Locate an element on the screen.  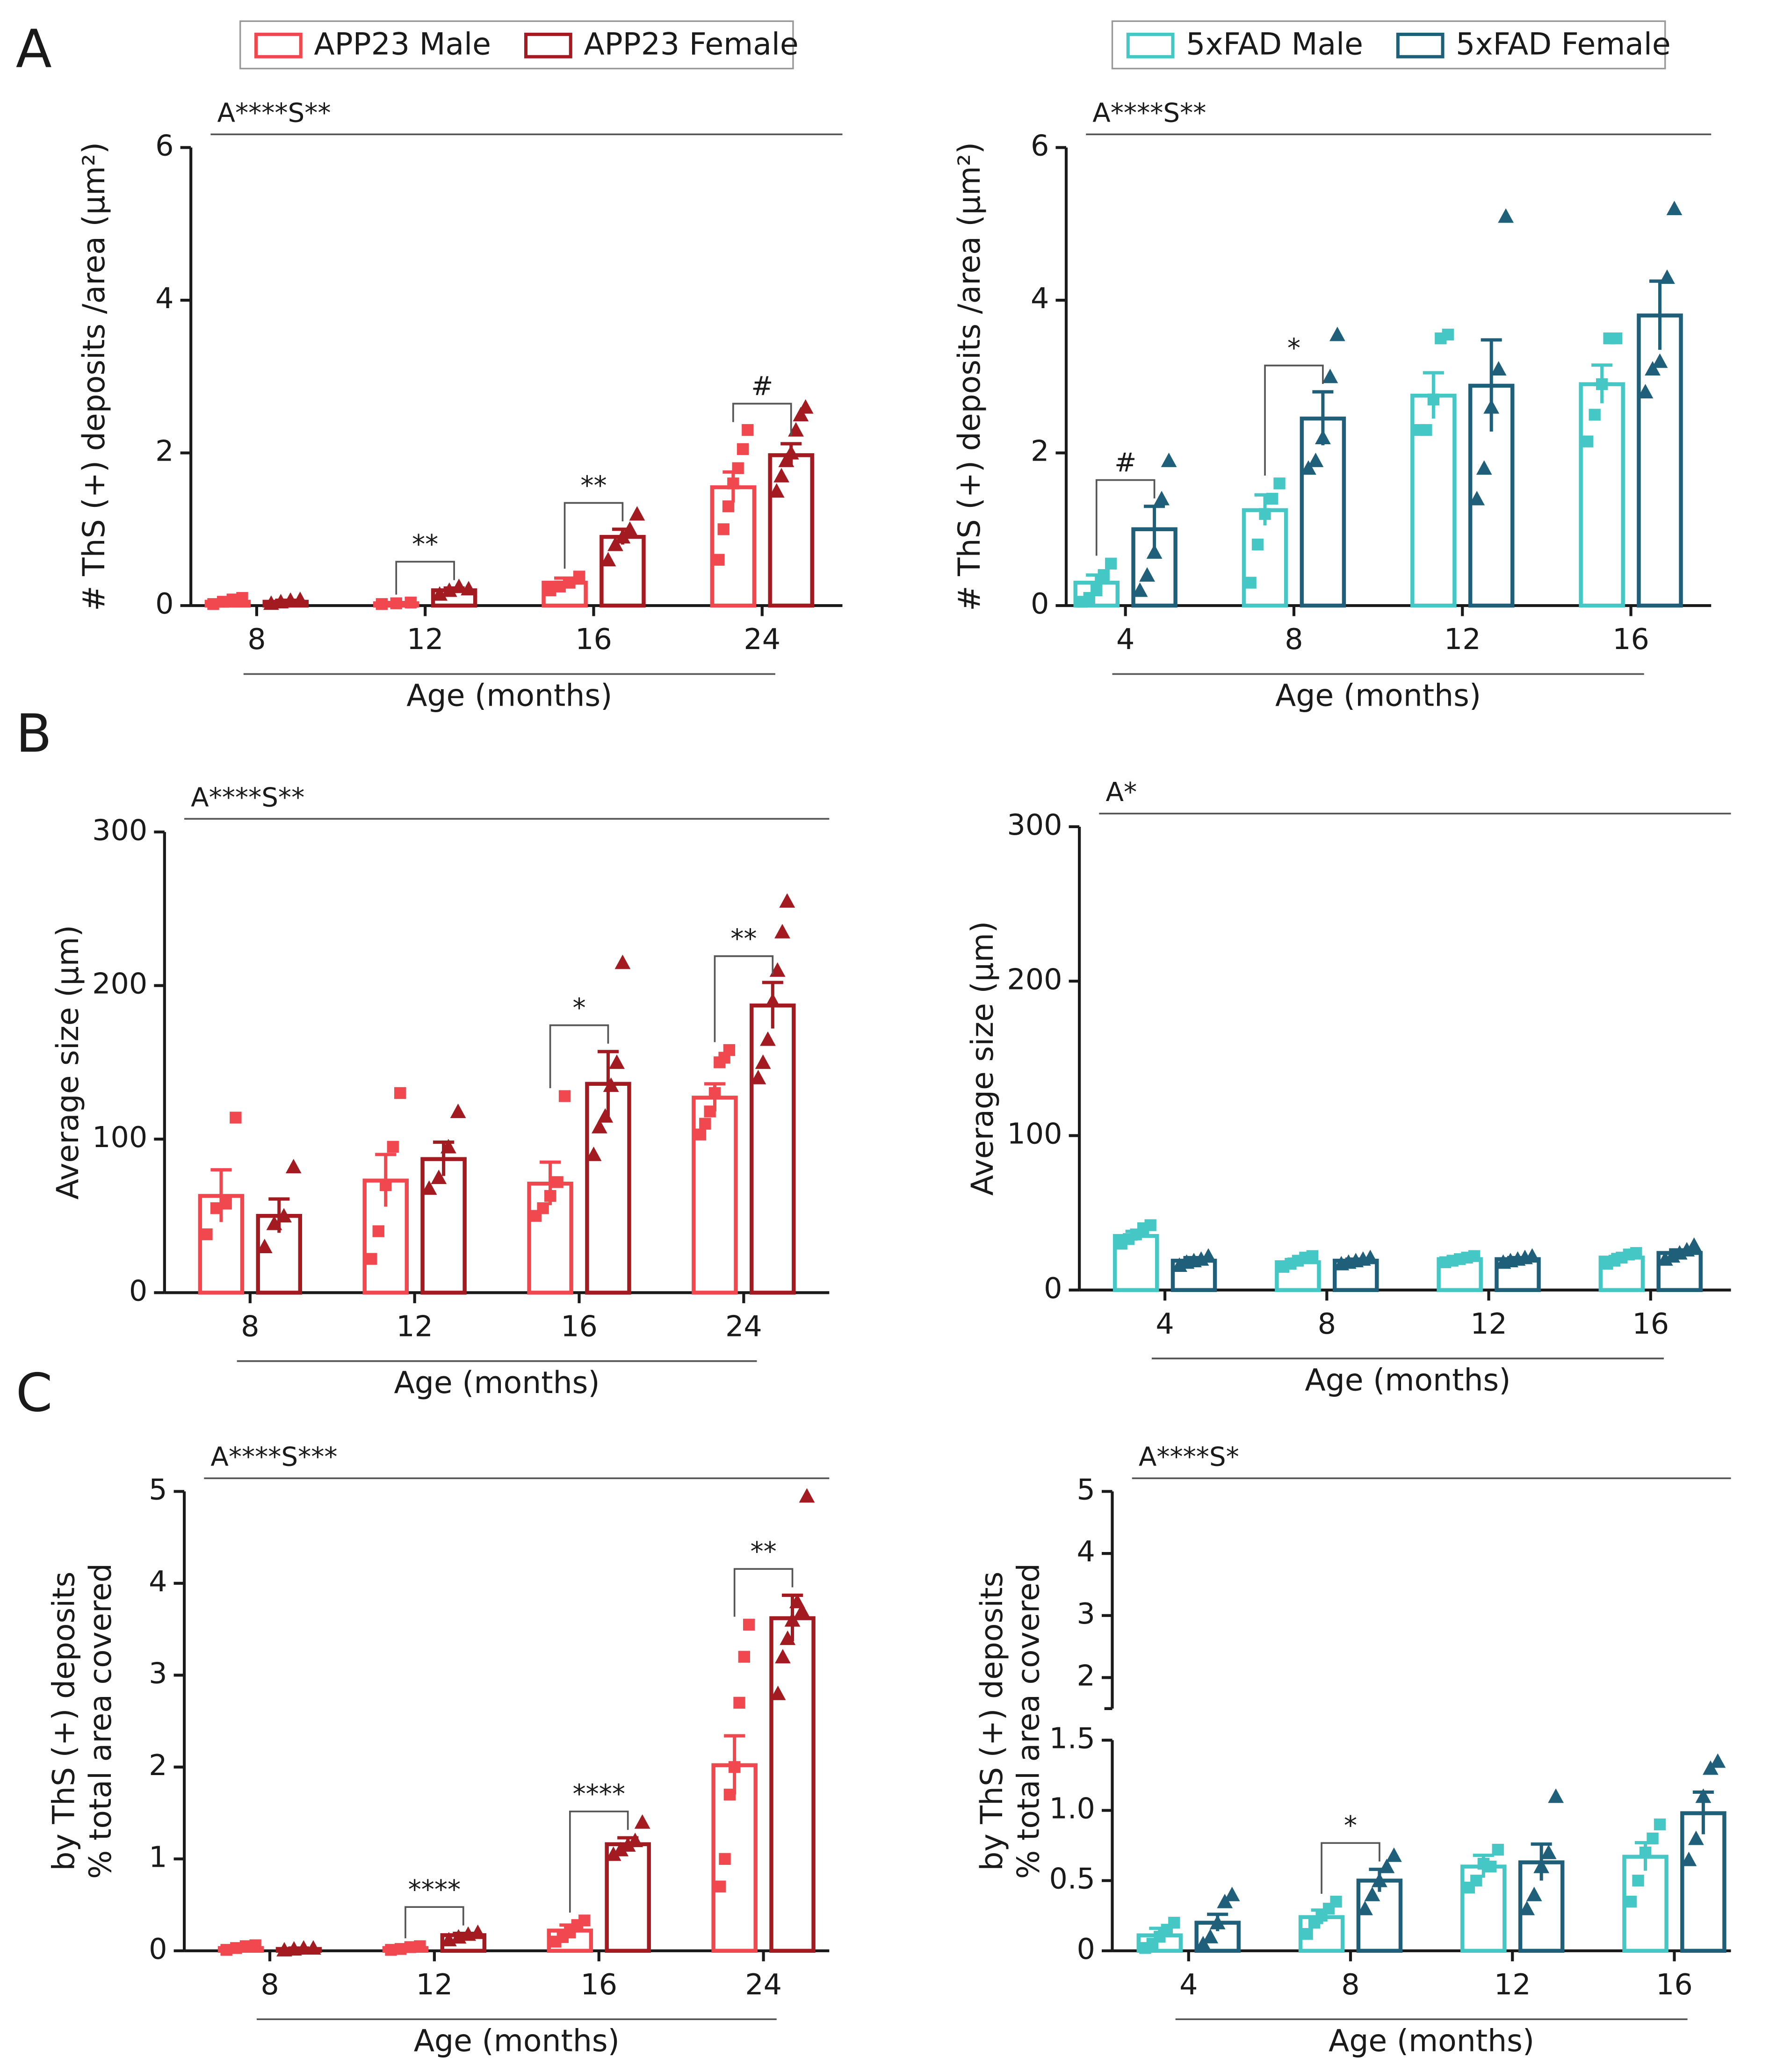
y-tick-label: 300 is located at coordinates (1034, 825).